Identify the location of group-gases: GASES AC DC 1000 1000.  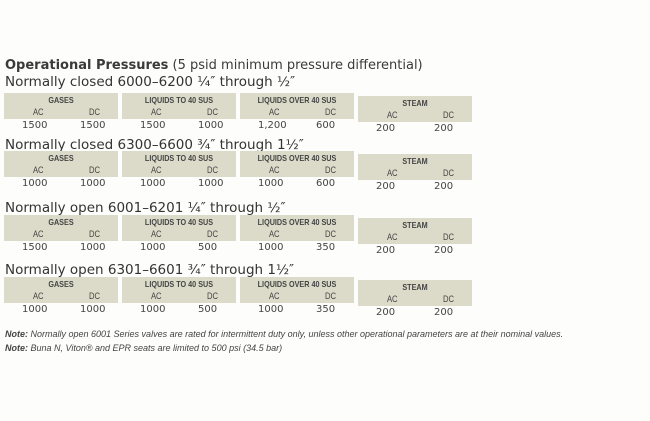
(61, 298).